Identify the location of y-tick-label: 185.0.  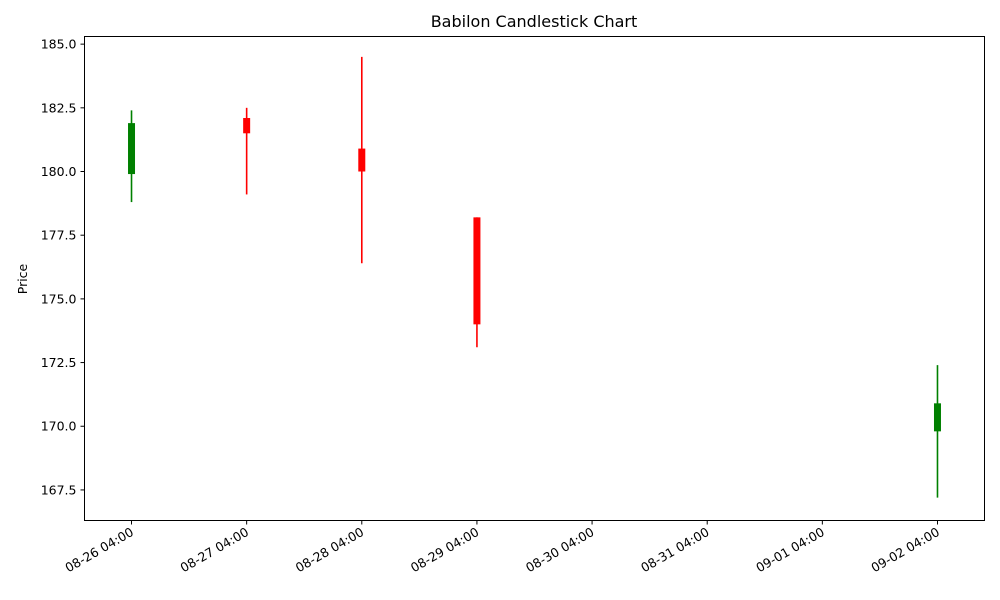
(59, 44).